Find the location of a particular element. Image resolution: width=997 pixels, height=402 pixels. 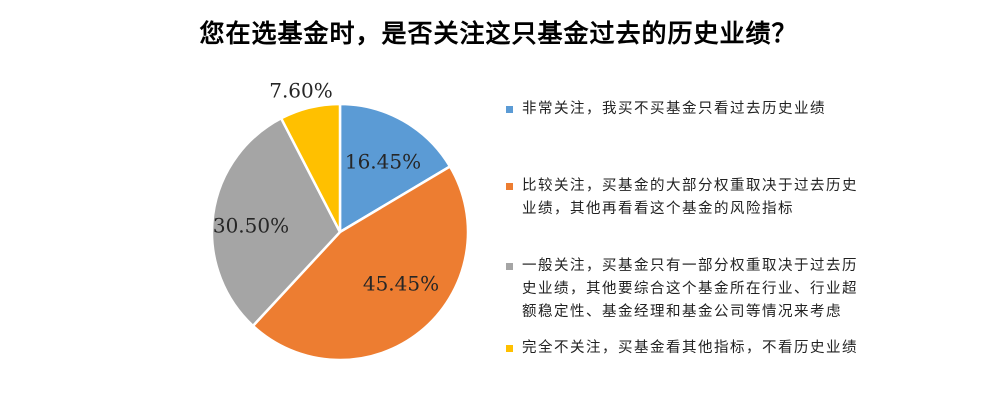

legend-label: 非常关注，我买不买基金只看过去历史业绩 is located at coordinates (674, 109).